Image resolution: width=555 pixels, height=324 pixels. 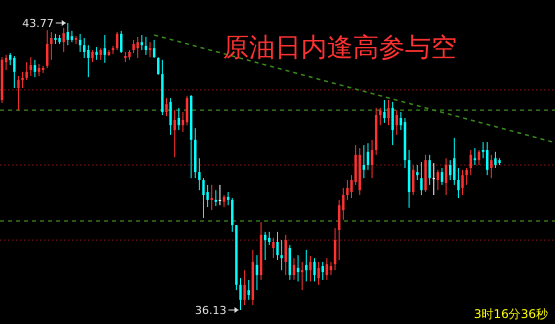 What do you see at coordinates (511, 314) in the screenshot?
I see `annotation: 3时16分36秒` at bounding box center [511, 314].